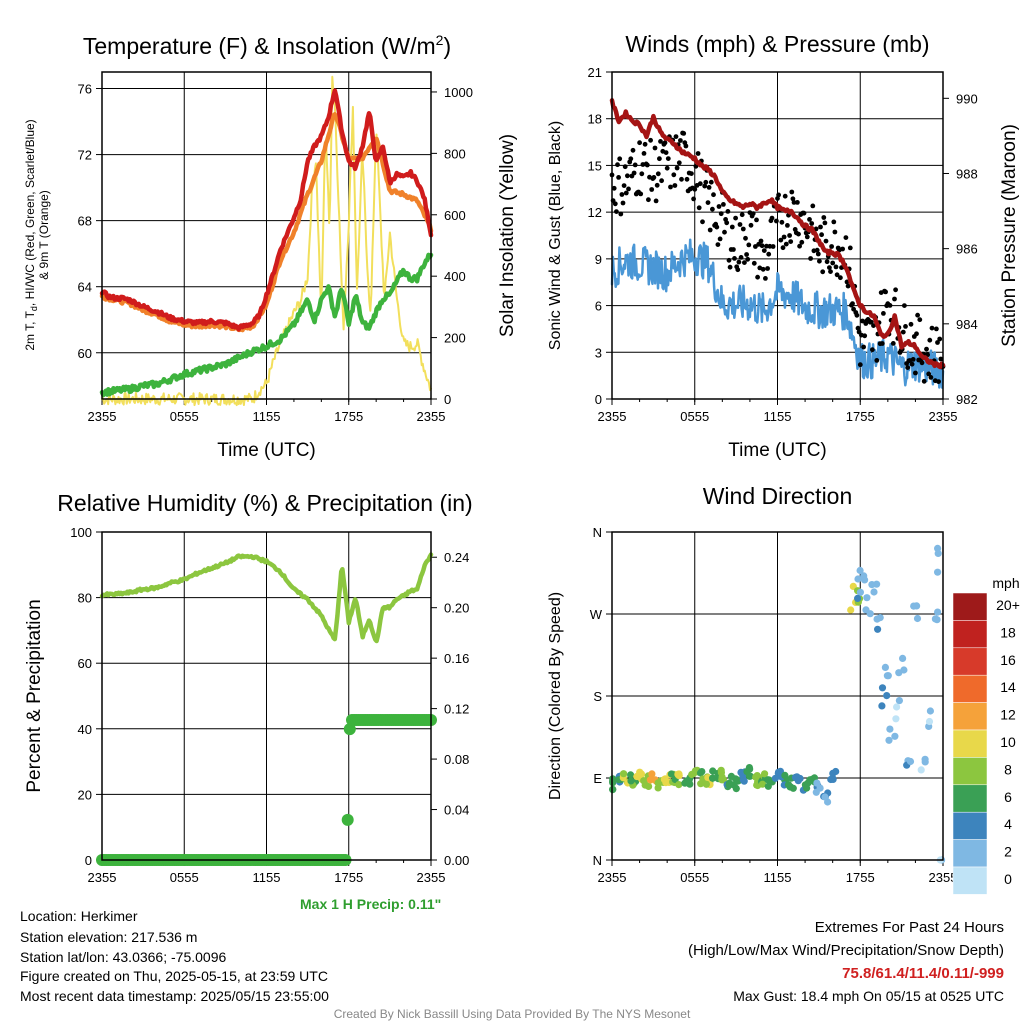 The height and width of the screenshot is (1024, 1024). Describe the element at coordinates (967, 324) in the screenshot. I see `y2-tick-label: 984` at that location.